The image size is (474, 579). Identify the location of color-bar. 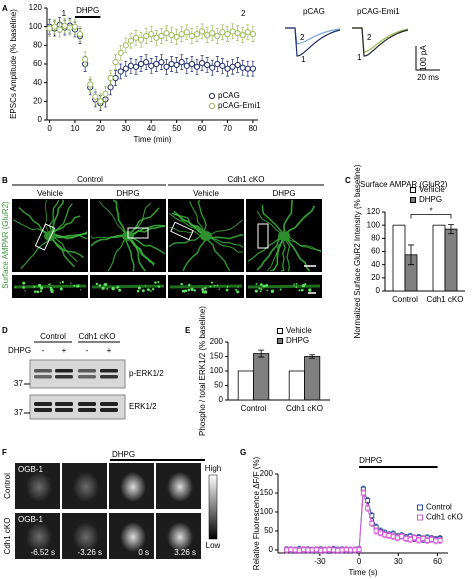
(213, 507).